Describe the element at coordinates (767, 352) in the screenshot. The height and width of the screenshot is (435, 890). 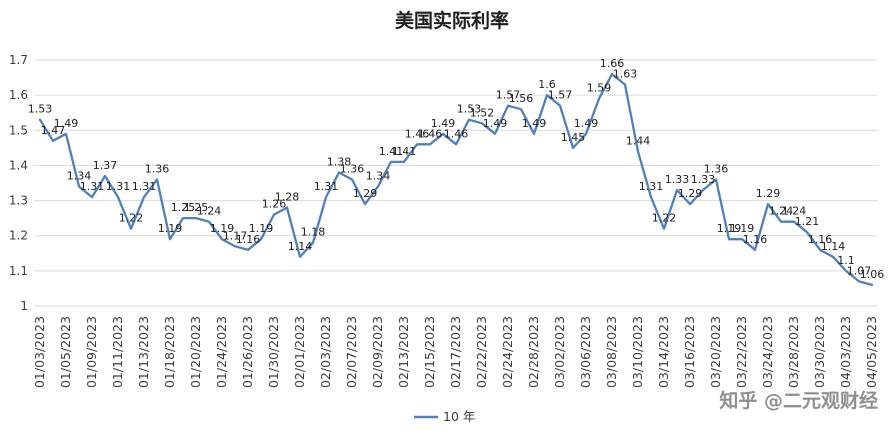
I see `x-tick-label: 03/24/2023` at that location.